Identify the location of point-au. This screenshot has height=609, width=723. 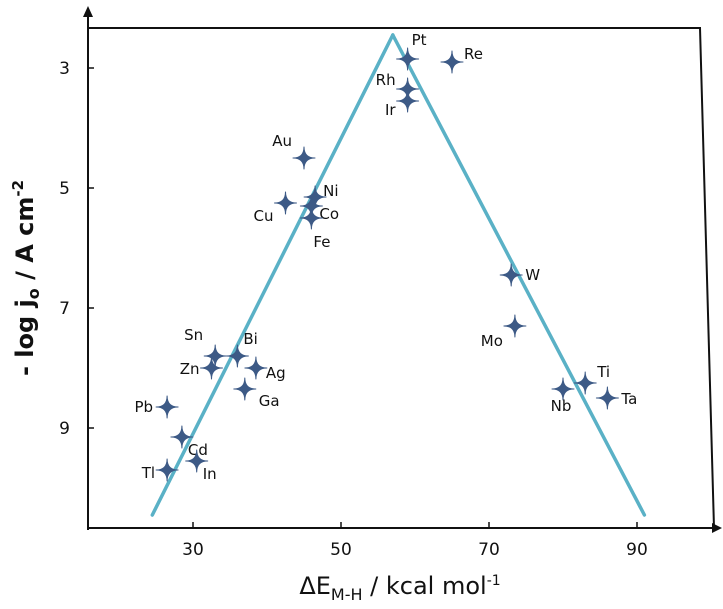
(304, 158).